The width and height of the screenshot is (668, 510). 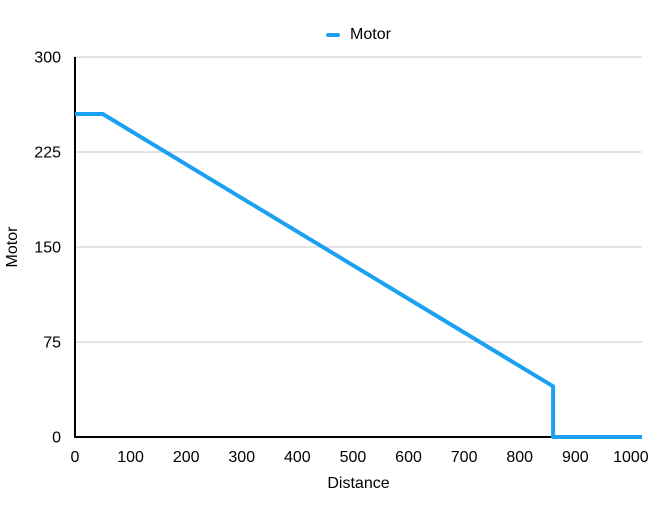 I want to click on y-tick-labels: 0 75 150 225 300, so click(x=47, y=248).